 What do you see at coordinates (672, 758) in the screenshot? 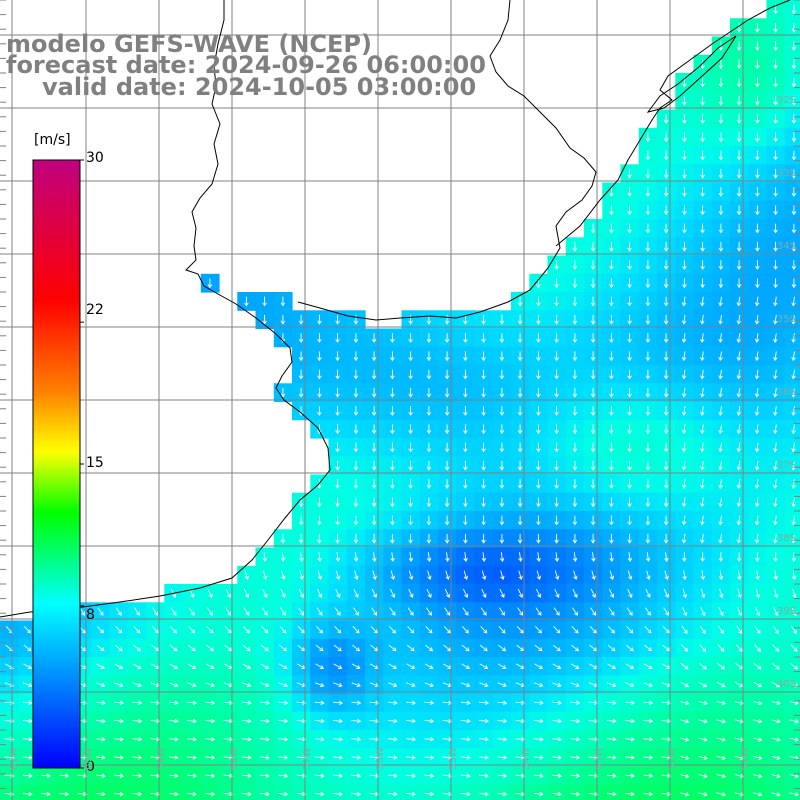
I see `lon-label: 52W` at bounding box center [672, 758].